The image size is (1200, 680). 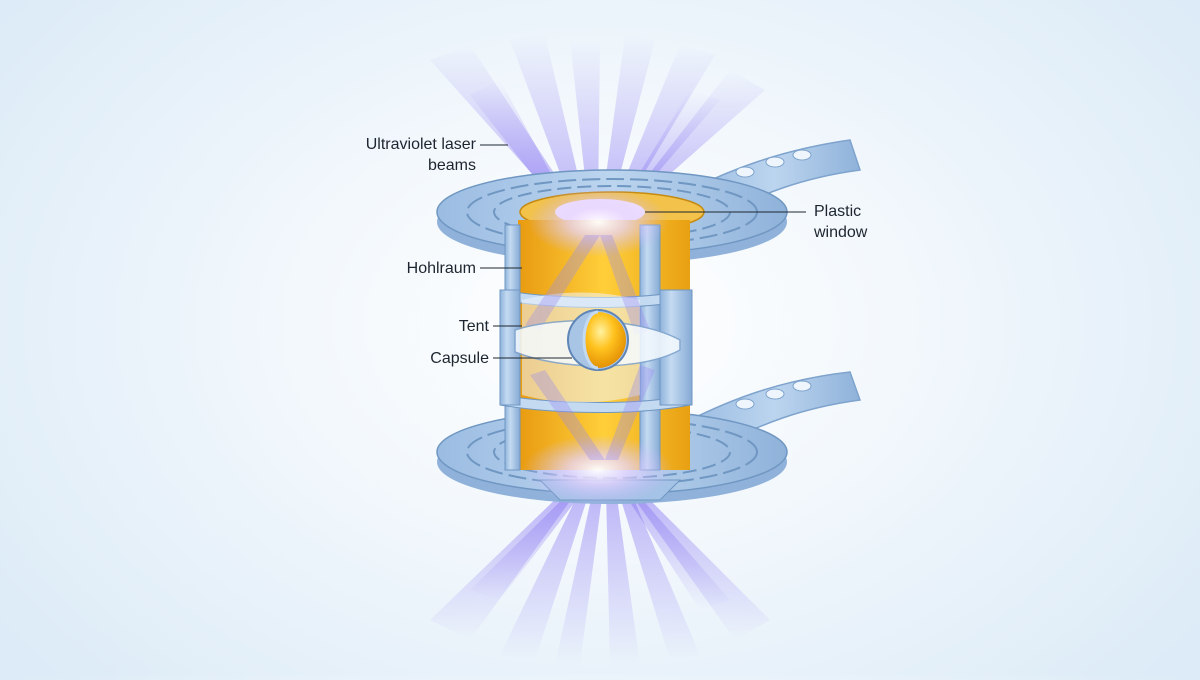 I want to click on label-hohlraum: Hohlraum, so click(x=418, y=268).